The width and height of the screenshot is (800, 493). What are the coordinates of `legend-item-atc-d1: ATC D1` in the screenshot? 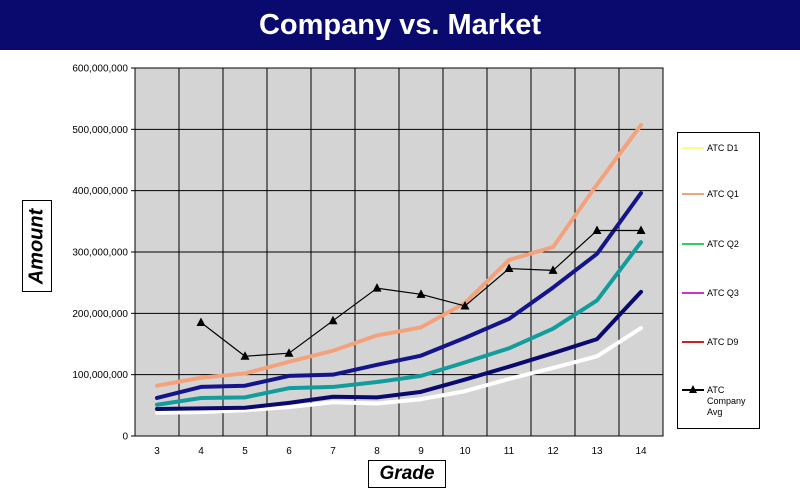 It's located at (720, 148).